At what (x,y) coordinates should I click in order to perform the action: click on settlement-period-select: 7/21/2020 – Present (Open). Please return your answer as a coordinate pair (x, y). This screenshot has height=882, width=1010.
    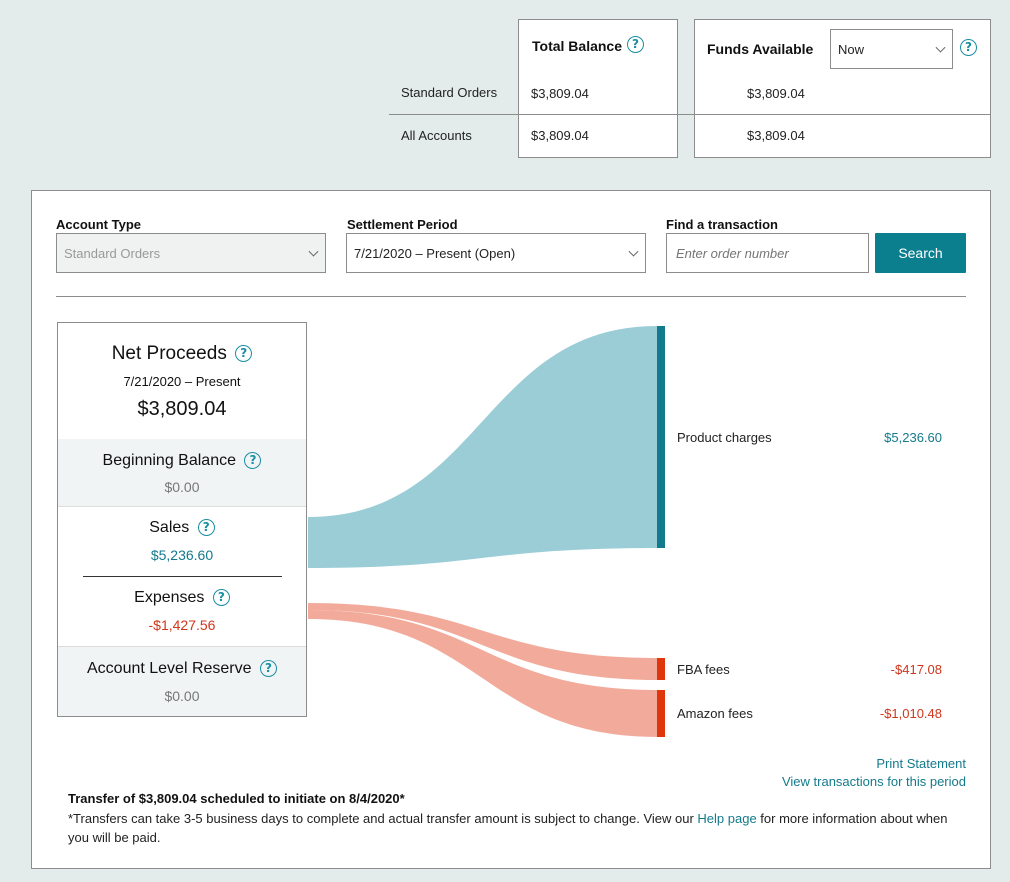
    Looking at the image, I should click on (496, 253).